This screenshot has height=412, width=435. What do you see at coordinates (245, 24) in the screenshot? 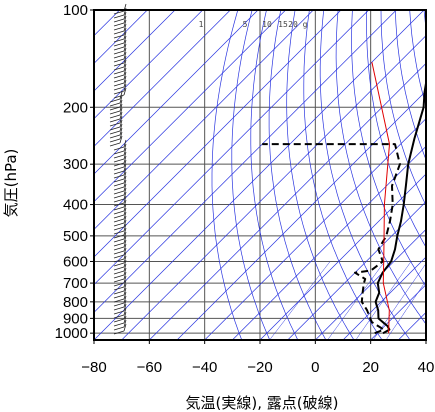
I see `mixing-ratio-label: 5` at bounding box center [245, 24].